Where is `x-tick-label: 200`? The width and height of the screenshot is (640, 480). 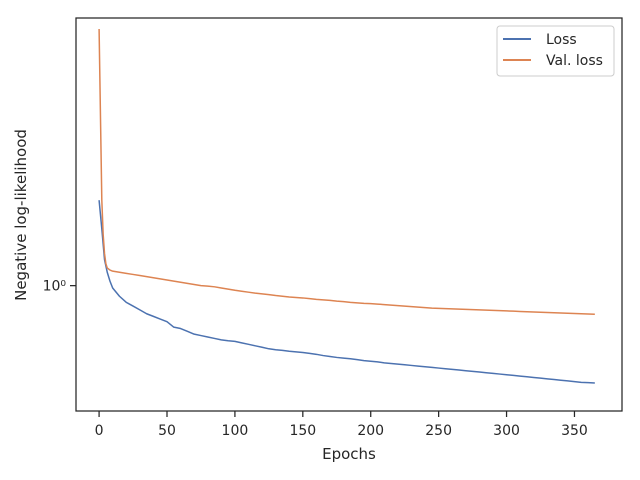
x-tick-label: 200 is located at coordinates (370, 431).